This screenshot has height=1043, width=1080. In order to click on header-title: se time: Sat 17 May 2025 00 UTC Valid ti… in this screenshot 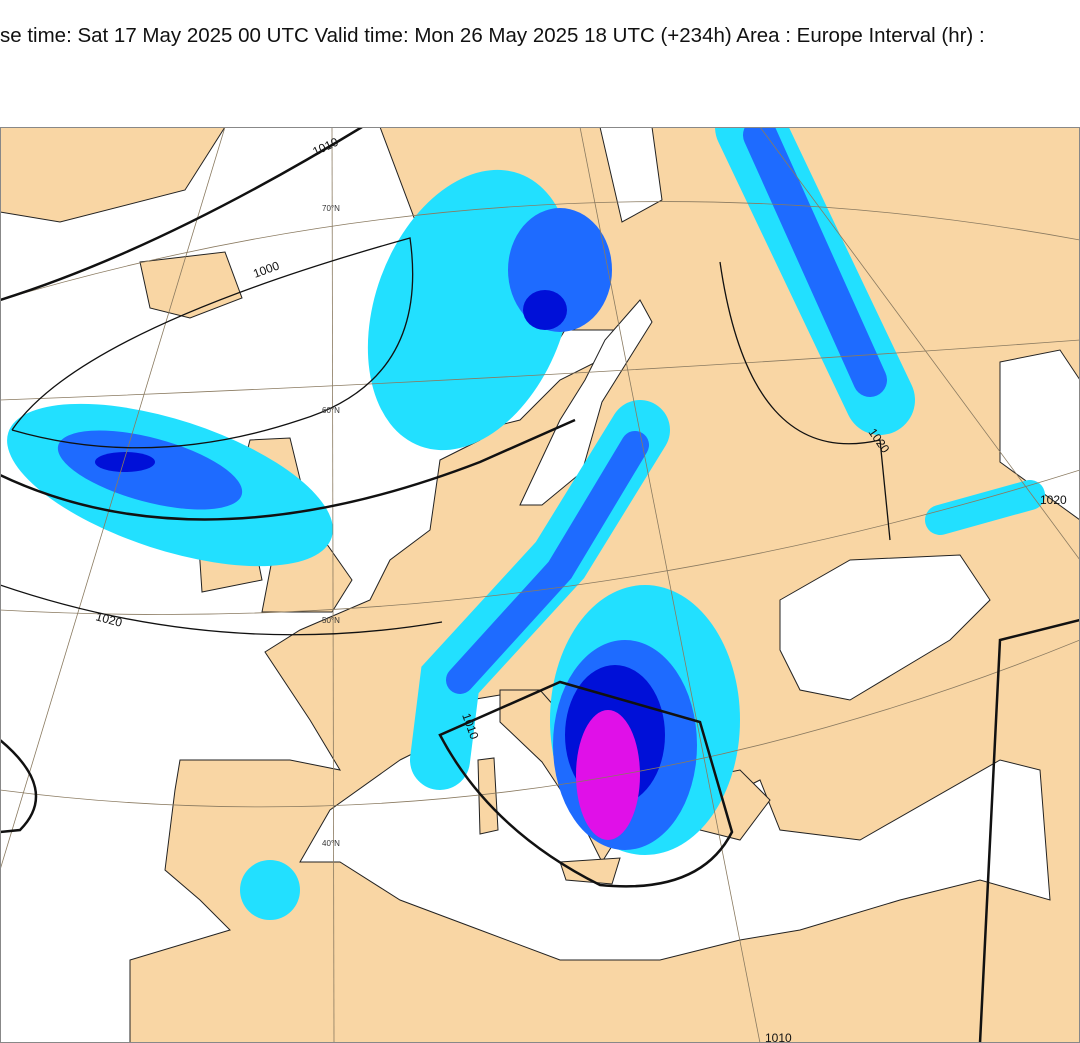, I will do `click(492, 35)`.